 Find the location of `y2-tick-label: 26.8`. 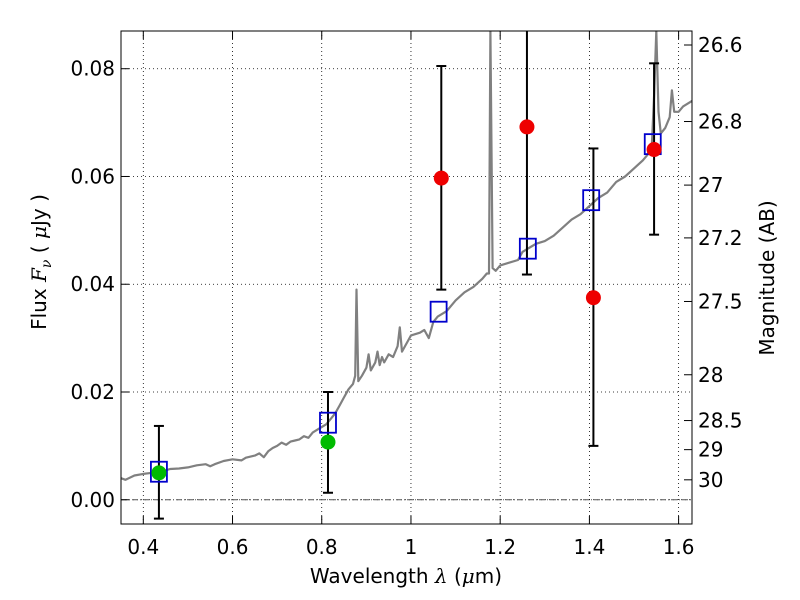

y2-tick-label: 26.8 is located at coordinates (720, 122).